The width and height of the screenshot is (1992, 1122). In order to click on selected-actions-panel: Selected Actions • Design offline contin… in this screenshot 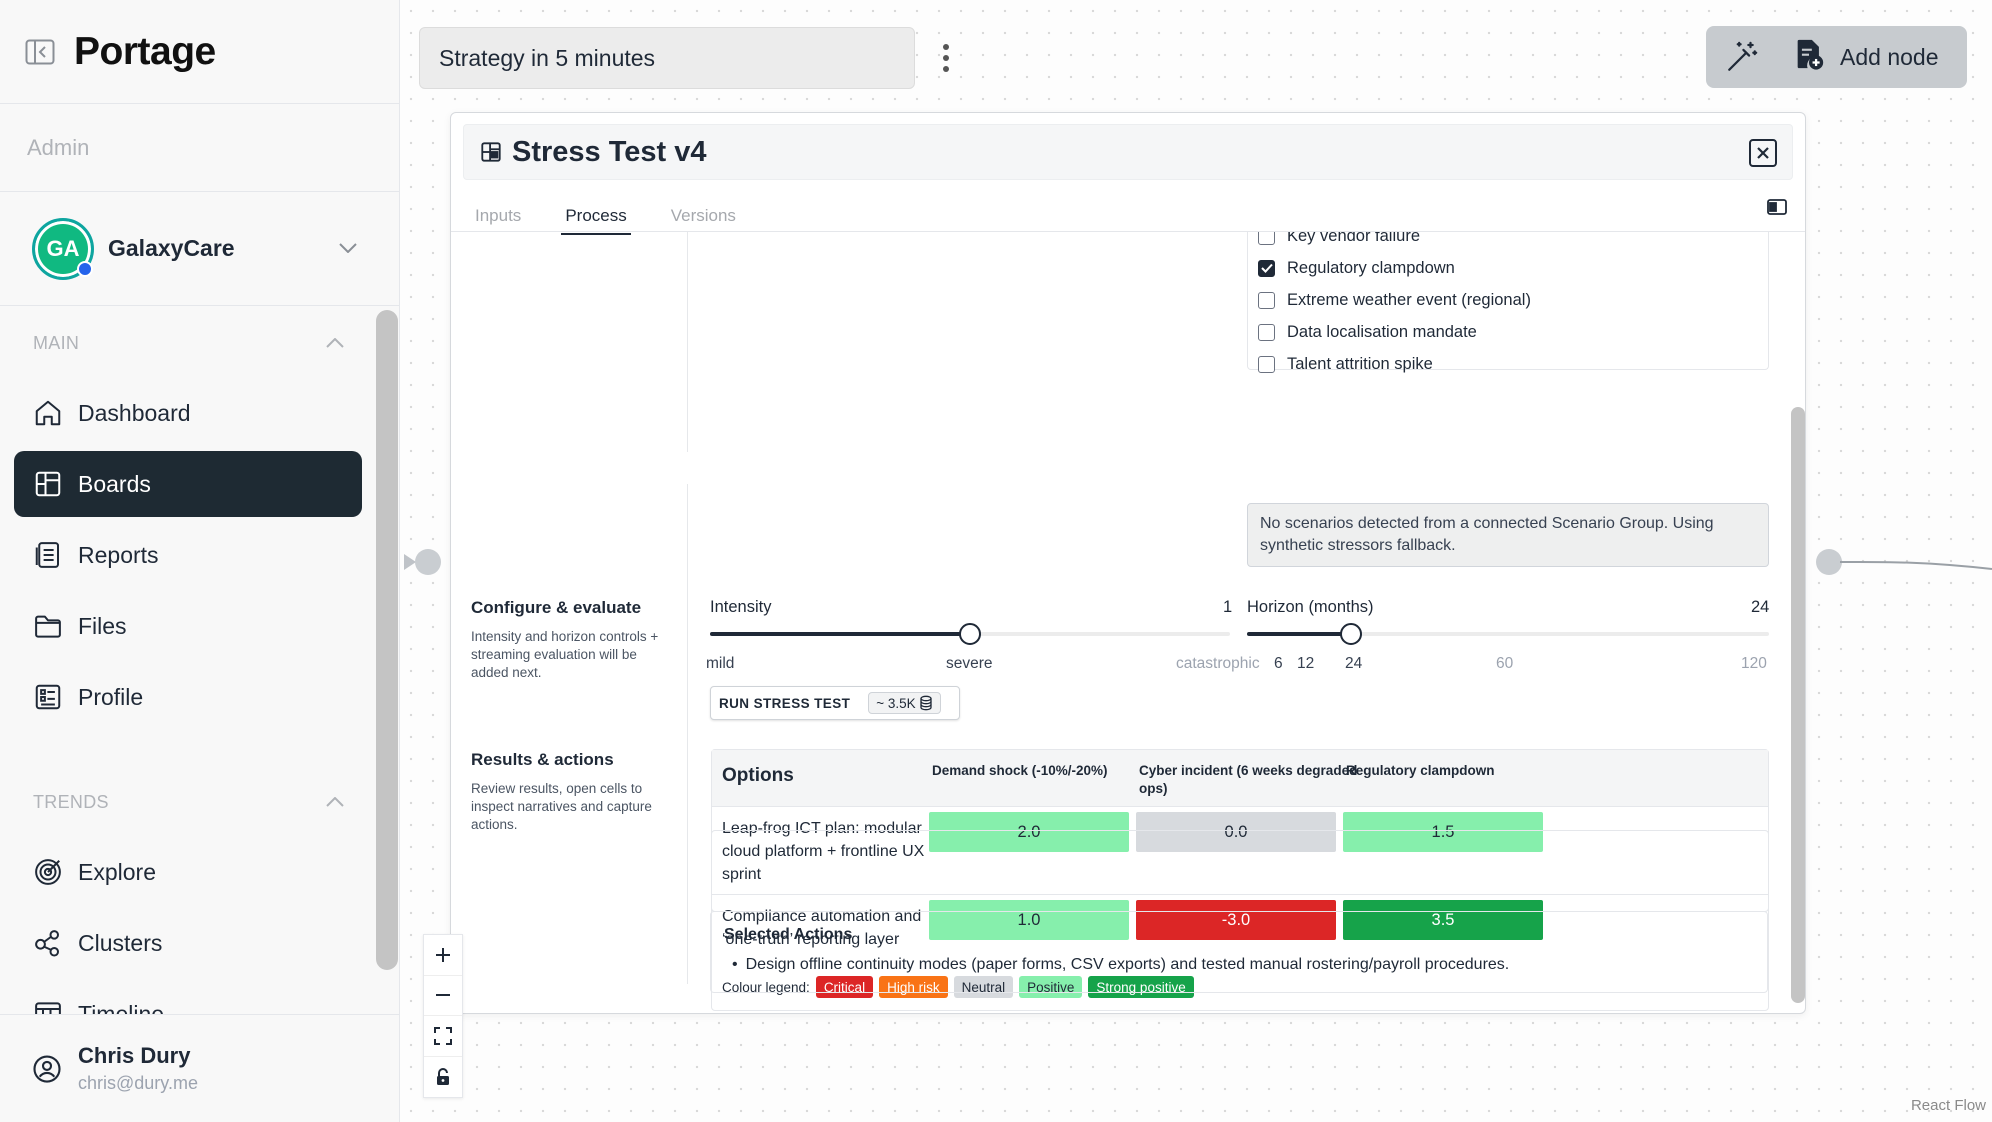, I will do `click(1239, 952)`.